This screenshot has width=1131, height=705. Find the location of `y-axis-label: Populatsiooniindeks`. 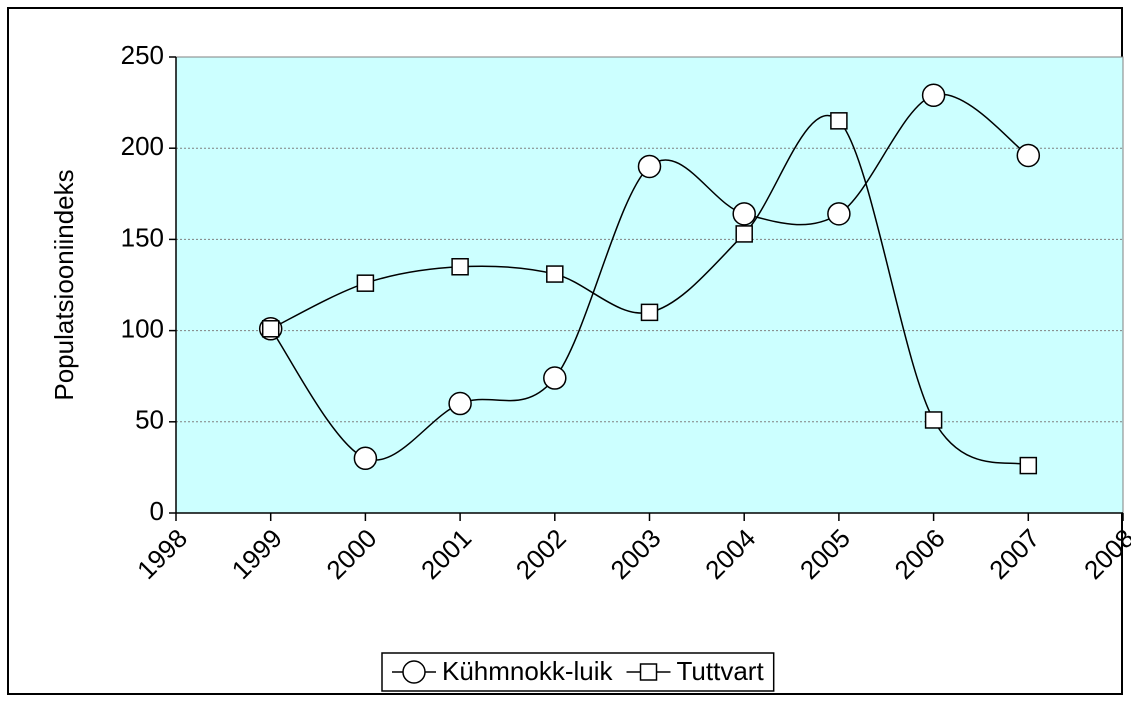

y-axis-label: Populatsiooniindeks is located at coordinates (64, 284).